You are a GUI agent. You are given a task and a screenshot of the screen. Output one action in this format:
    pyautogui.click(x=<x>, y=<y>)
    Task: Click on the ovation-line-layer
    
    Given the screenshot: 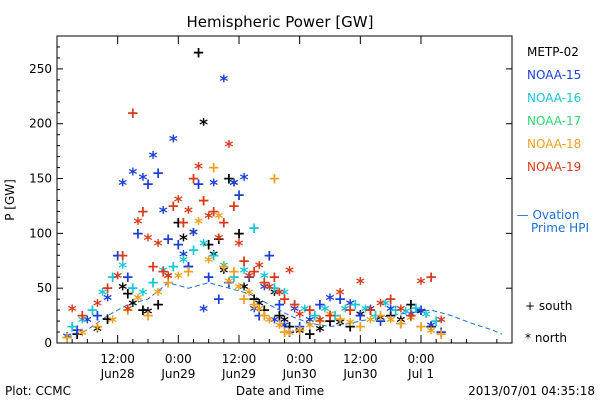 What is the action you would take?
    pyautogui.click(x=284, y=310)
    